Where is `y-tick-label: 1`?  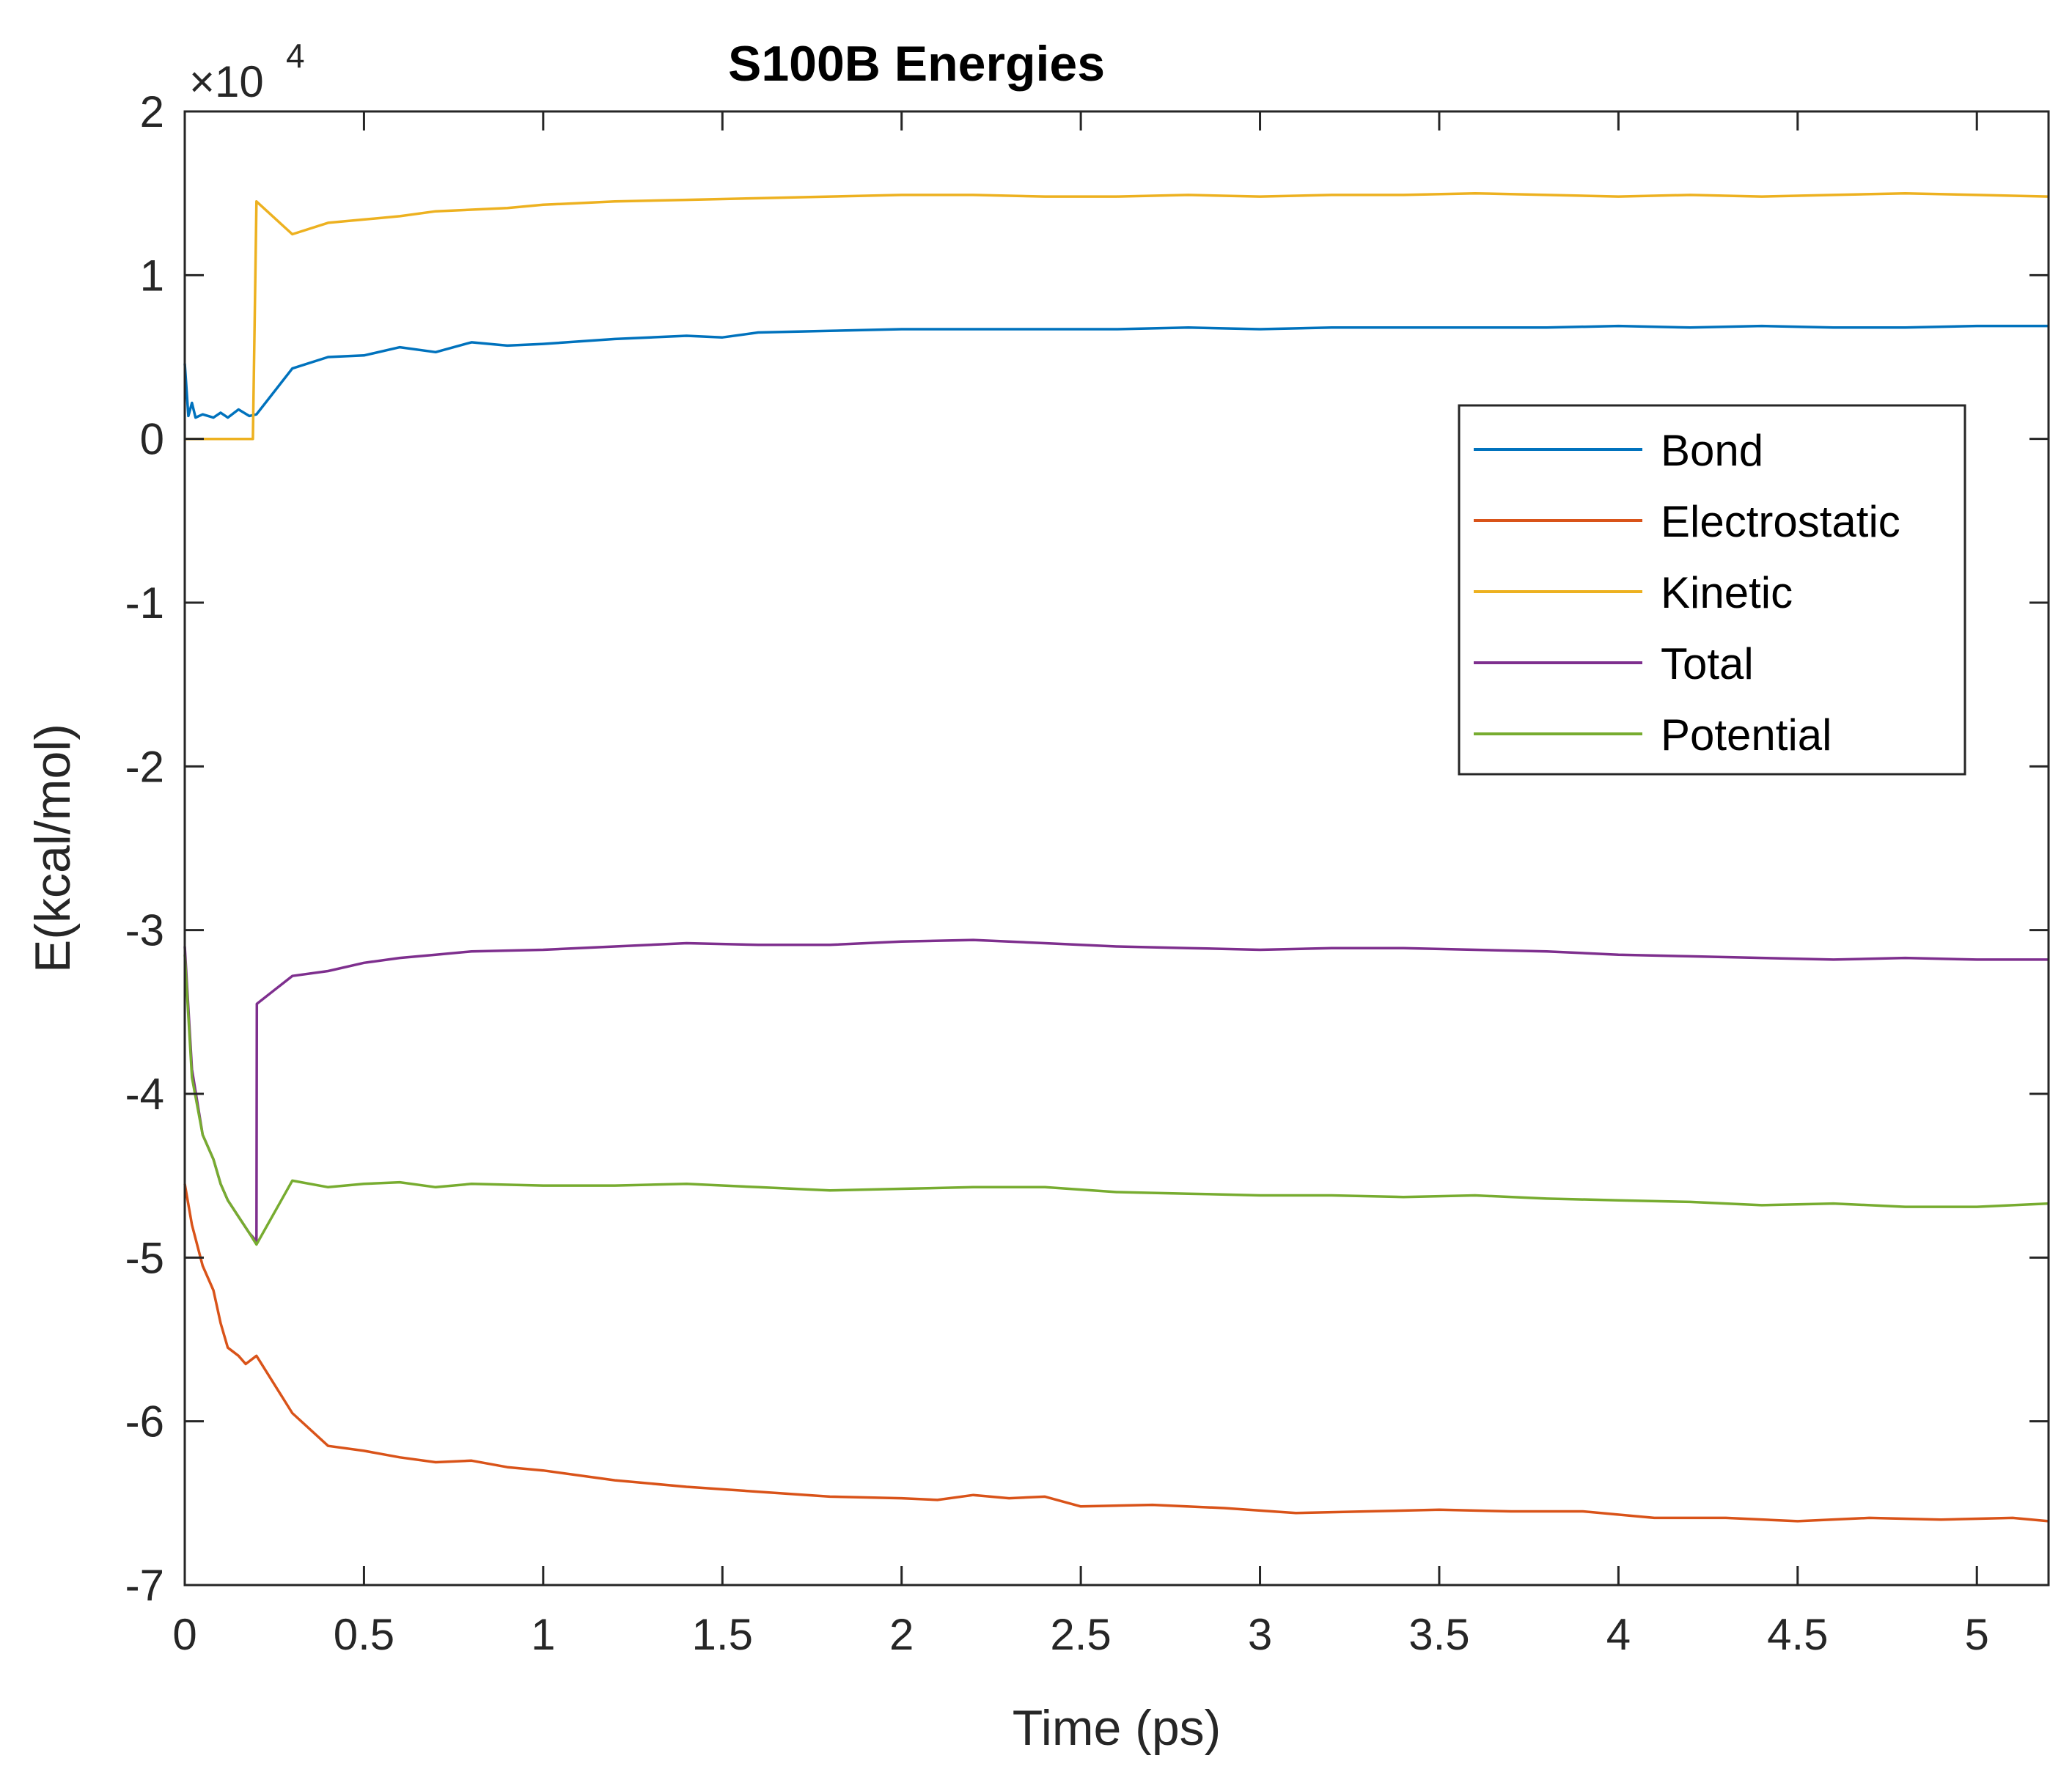
y-tick-label: 1 is located at coordinates (152, 275).